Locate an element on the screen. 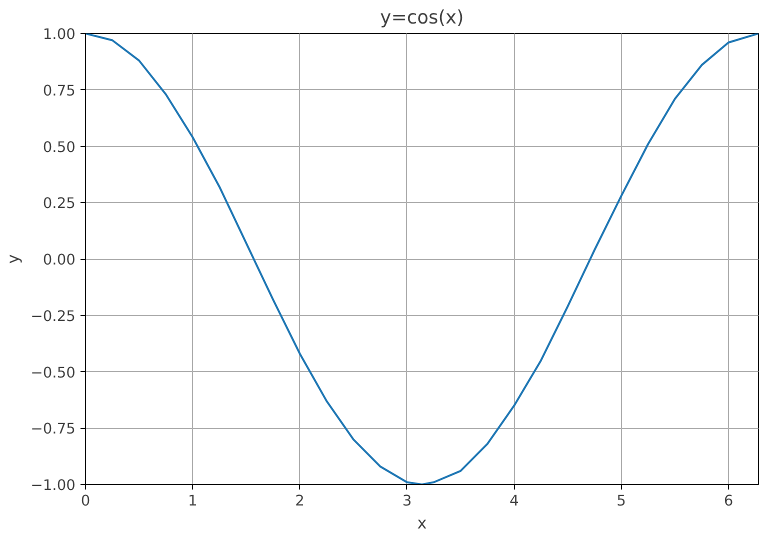  x-tick-label: 1 is located at coordinates (193, 501).